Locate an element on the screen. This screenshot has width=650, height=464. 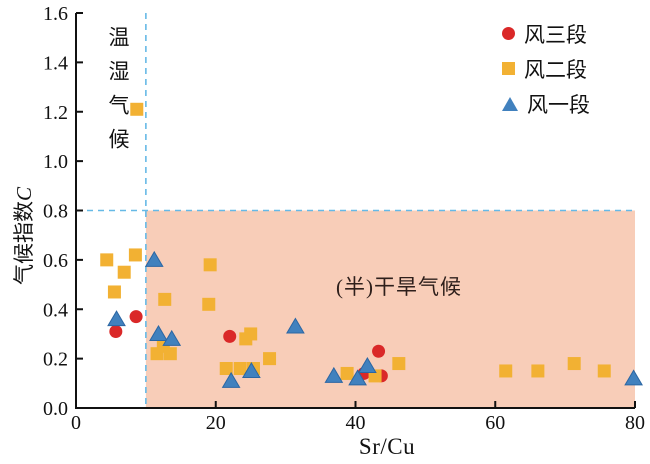
arid-zone-label: (半)干旱气候 is located at coordinates (399, 287).